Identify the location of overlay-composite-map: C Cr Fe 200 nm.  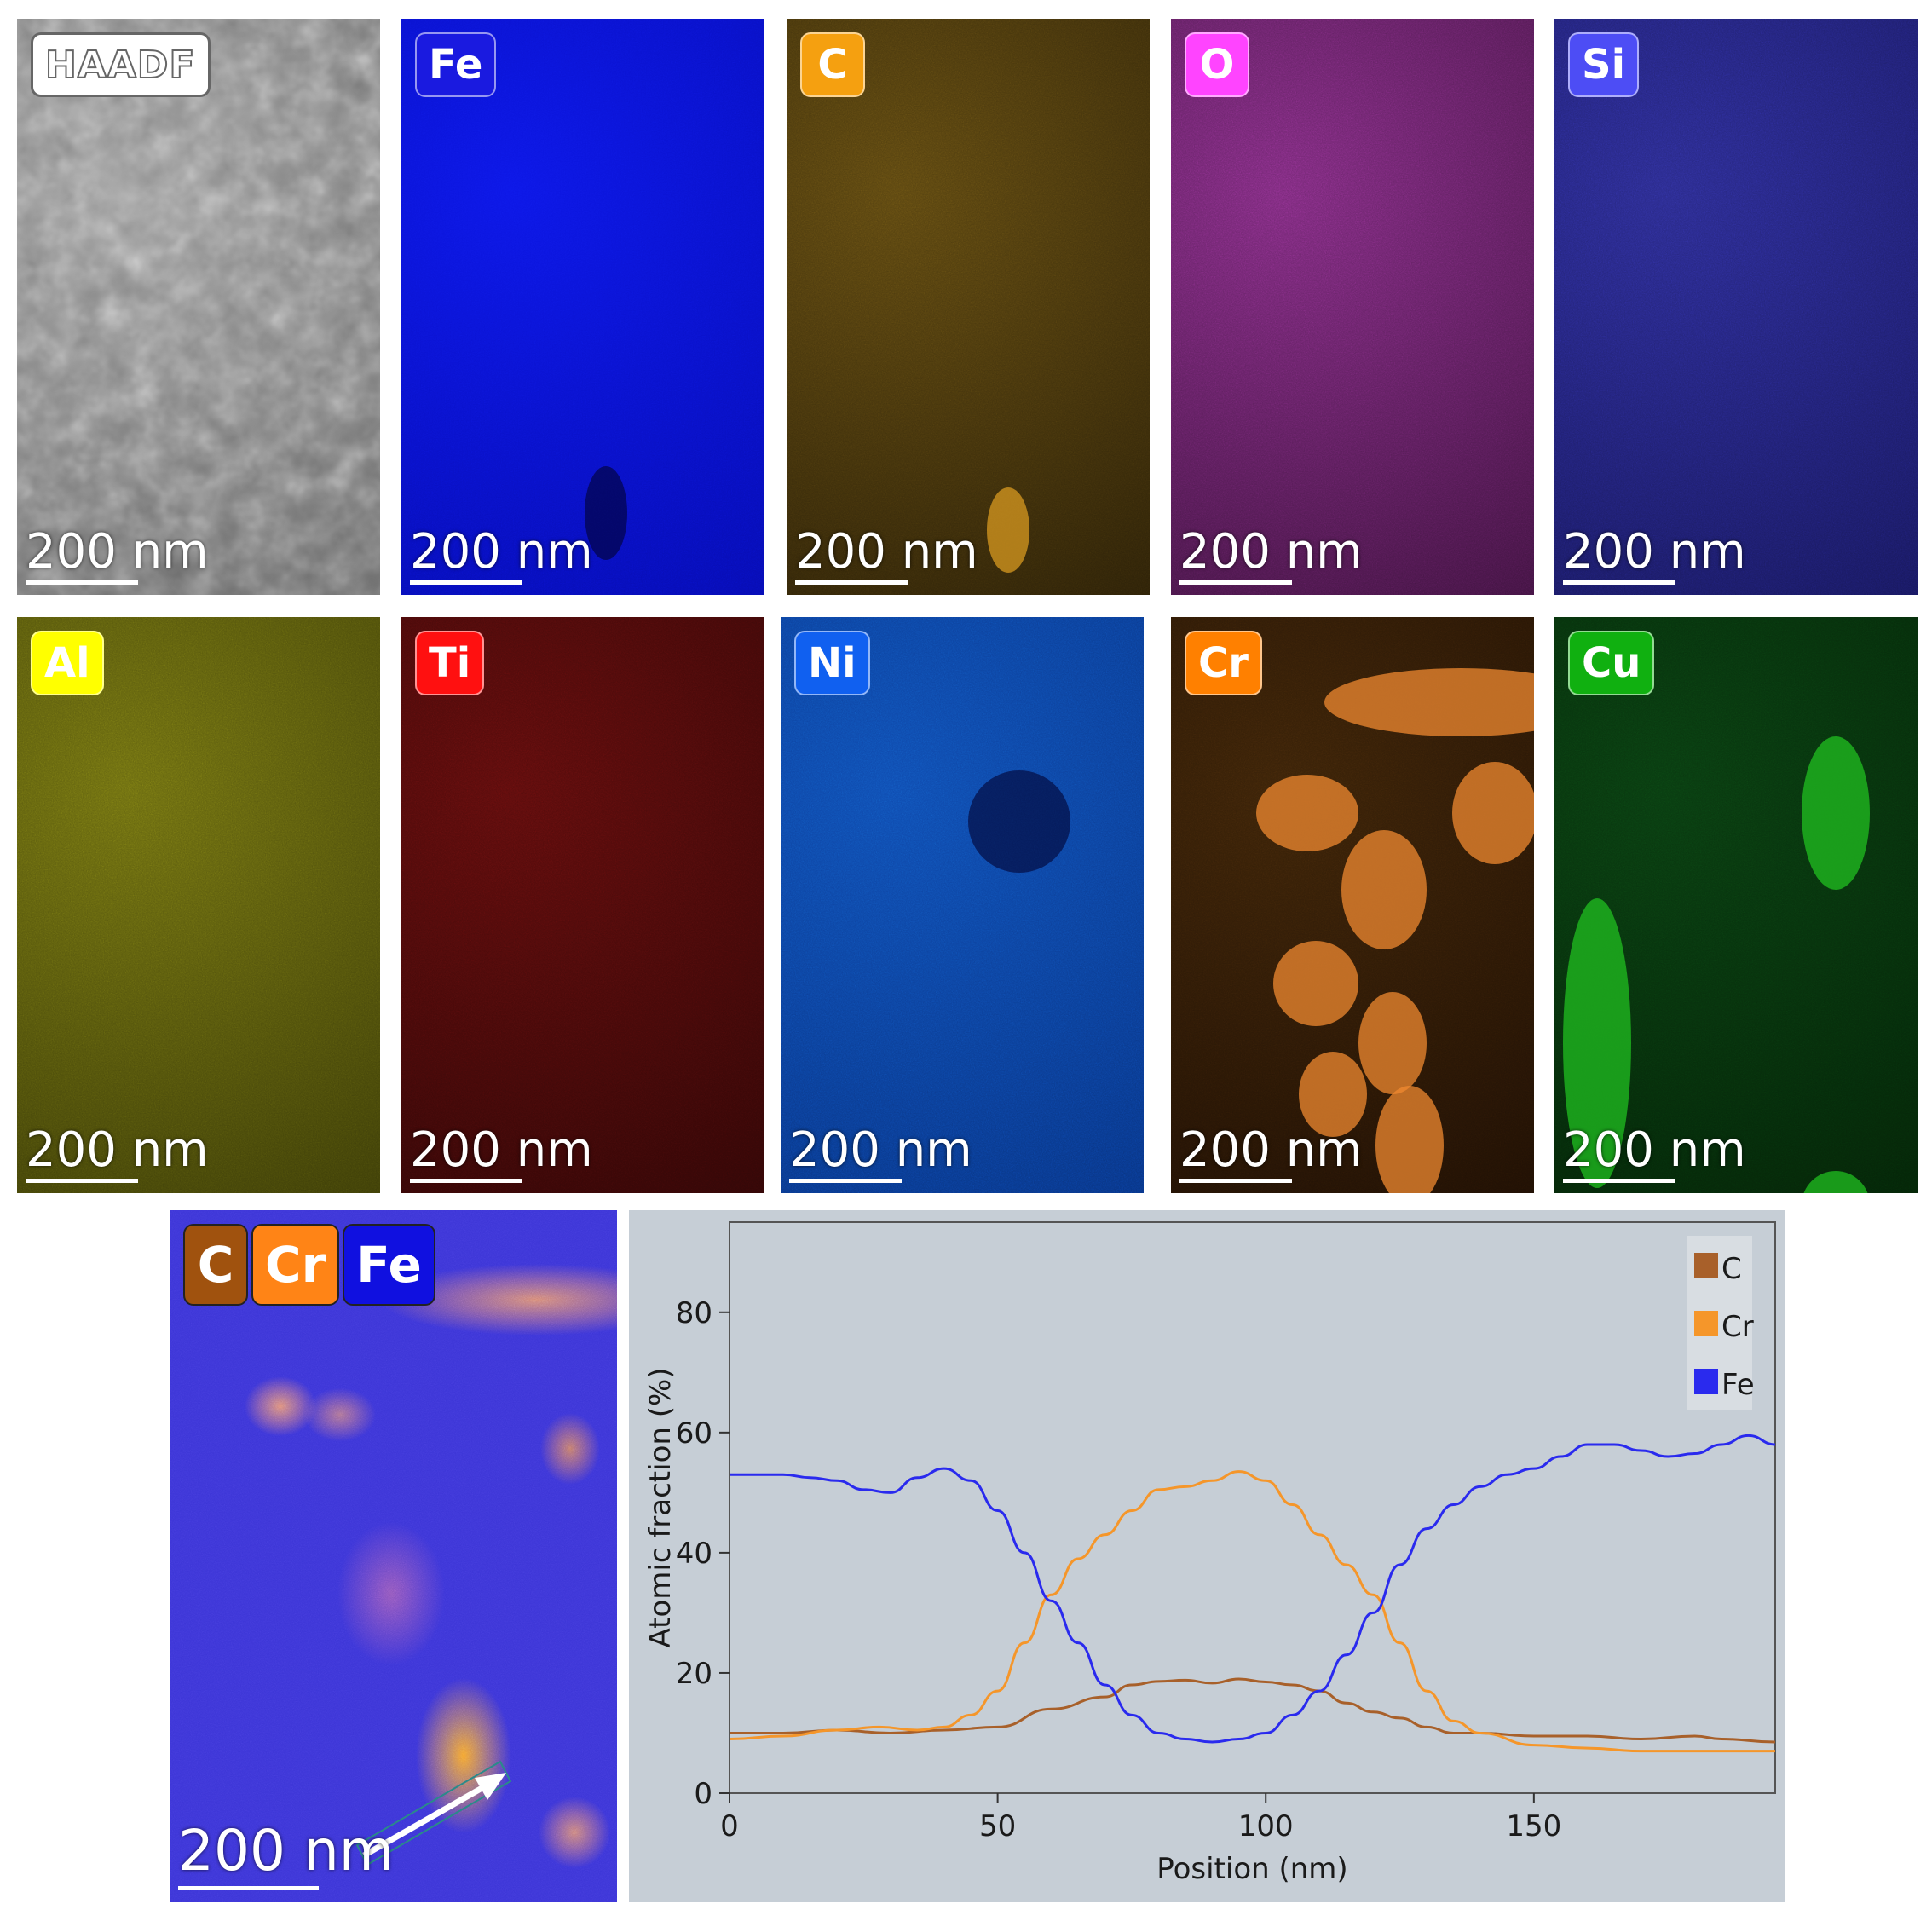
(393, 1556).